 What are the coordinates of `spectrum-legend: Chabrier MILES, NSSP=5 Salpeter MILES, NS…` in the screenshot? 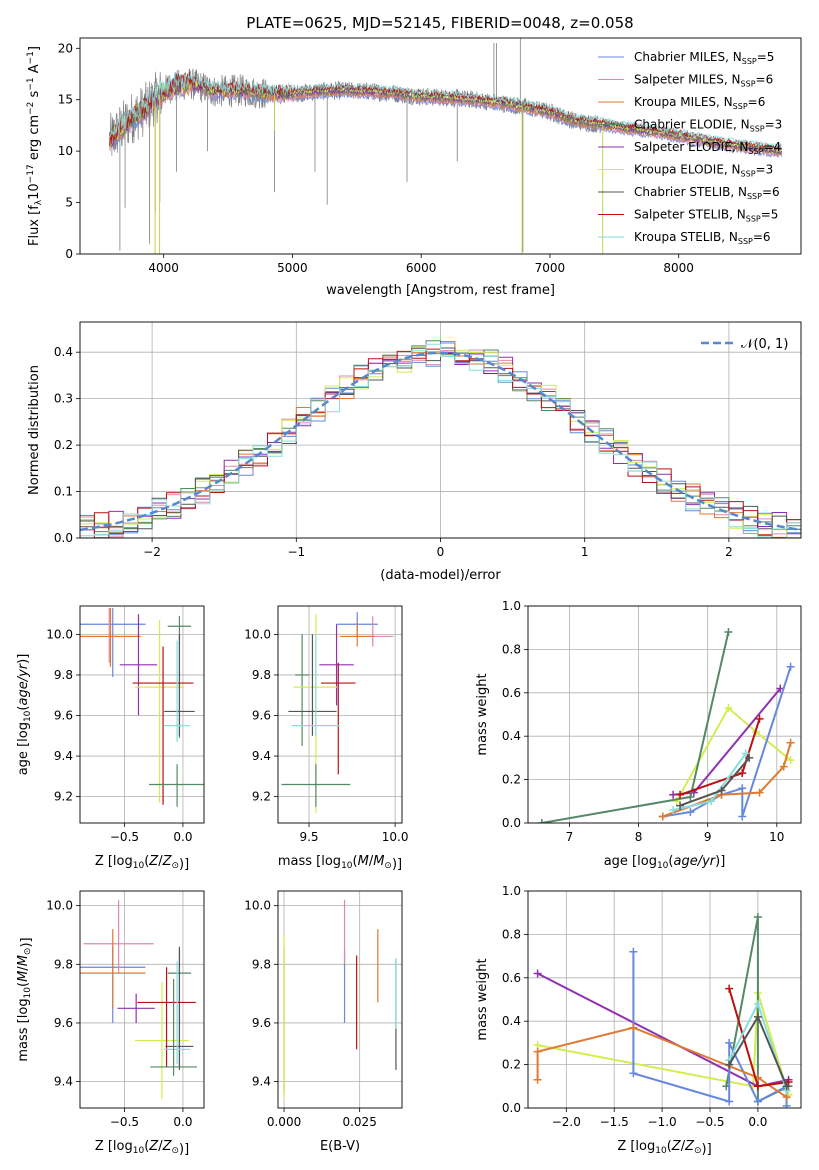 It's located at (690, 148).